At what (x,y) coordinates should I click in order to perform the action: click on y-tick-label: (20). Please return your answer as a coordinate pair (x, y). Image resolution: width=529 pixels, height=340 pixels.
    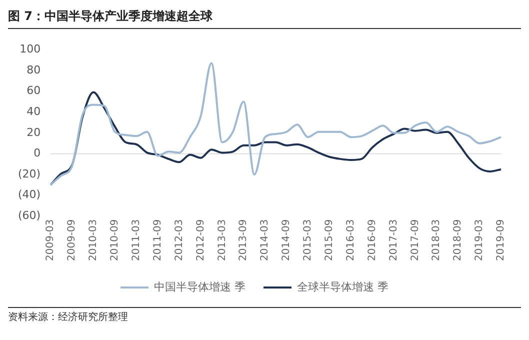
    Looking at the image, I should click on (29, 173).